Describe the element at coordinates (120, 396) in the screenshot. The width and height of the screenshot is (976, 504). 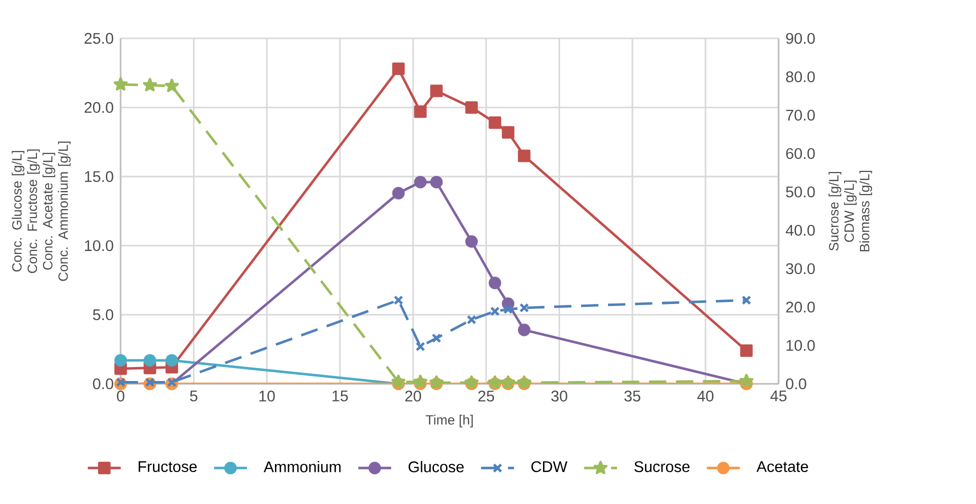
I see `x-tick-label: 0` at that location.